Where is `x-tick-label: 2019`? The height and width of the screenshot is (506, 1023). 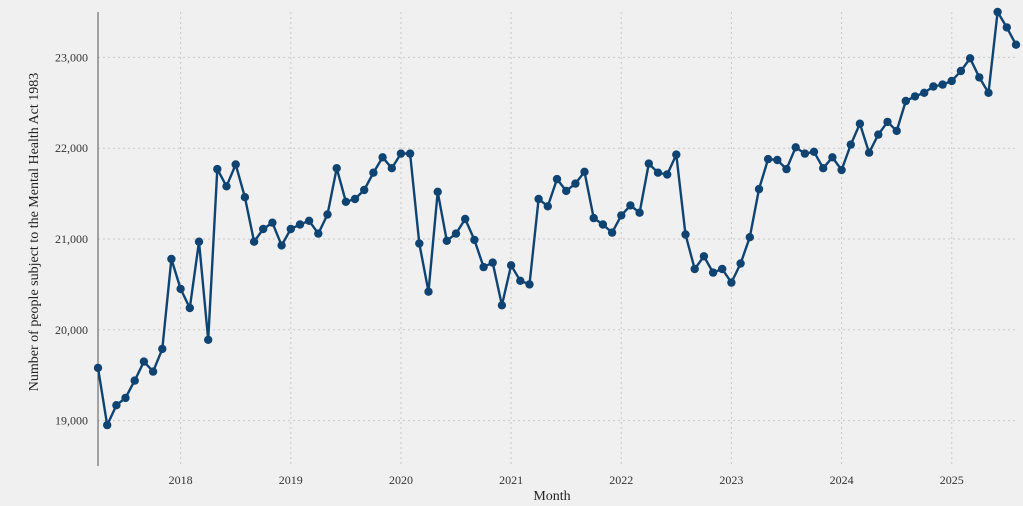 x-tick-label: 2019 is located at coordinates (291, 480).